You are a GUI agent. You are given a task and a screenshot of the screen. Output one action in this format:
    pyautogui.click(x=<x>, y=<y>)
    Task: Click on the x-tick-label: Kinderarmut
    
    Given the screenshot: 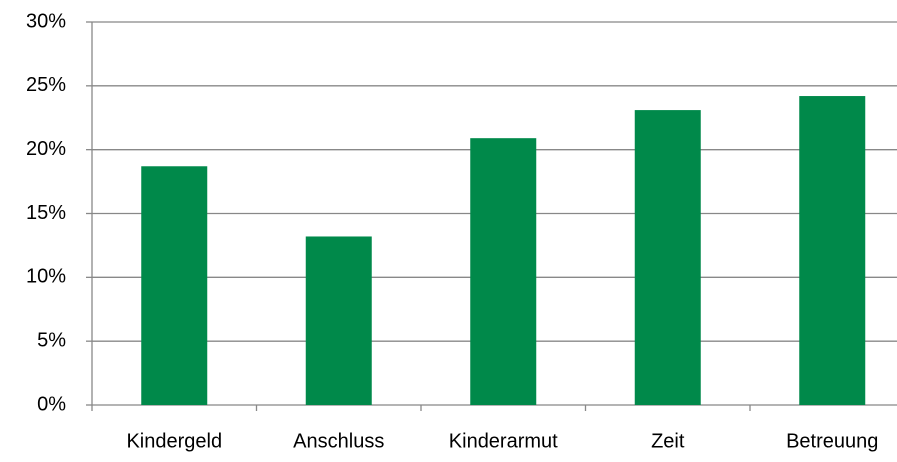 What is the action you would take?
    pyautogui.click(x=503, y=441)
    